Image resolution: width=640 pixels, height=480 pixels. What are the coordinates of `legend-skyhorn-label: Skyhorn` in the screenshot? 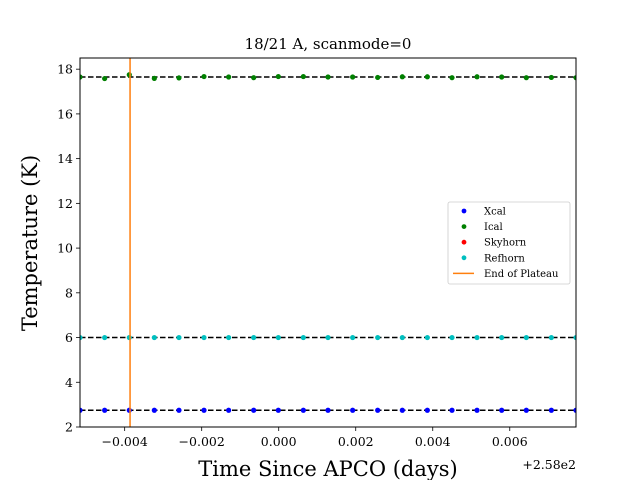 It's located at (505, 243).